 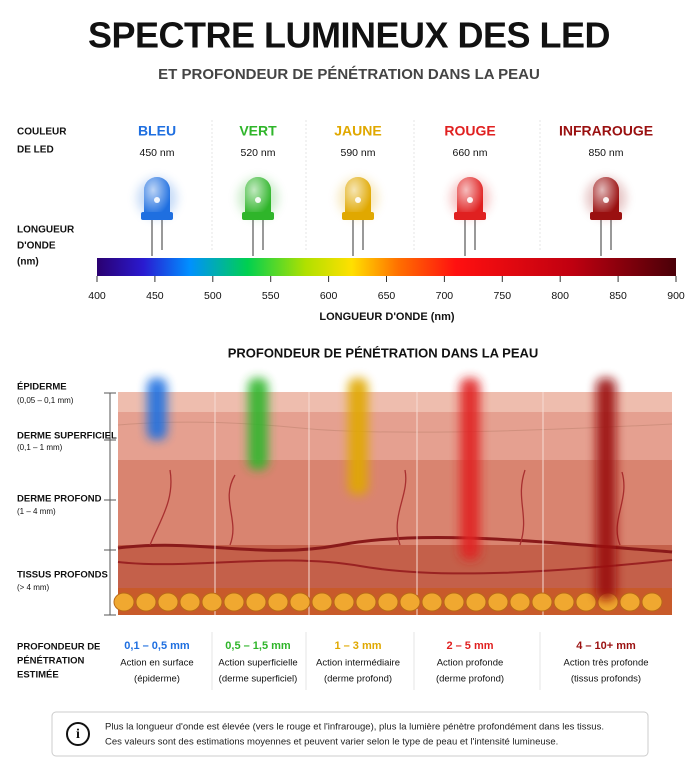 What do you see at coordinates (258, 679) in the screenshot?
I see `depth-zone: (derme superficiel)` at bounding box center [258, 679].